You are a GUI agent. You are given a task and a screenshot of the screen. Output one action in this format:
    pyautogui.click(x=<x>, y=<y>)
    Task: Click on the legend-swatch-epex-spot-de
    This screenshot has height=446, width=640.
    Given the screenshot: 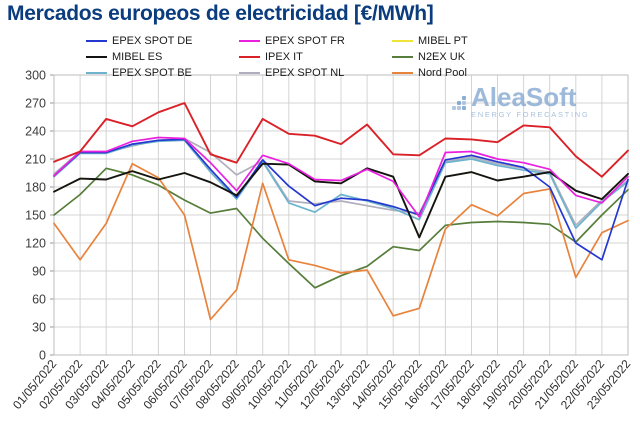 What is the action you would take?
    pyautogui.click(x=96, y=41)
    